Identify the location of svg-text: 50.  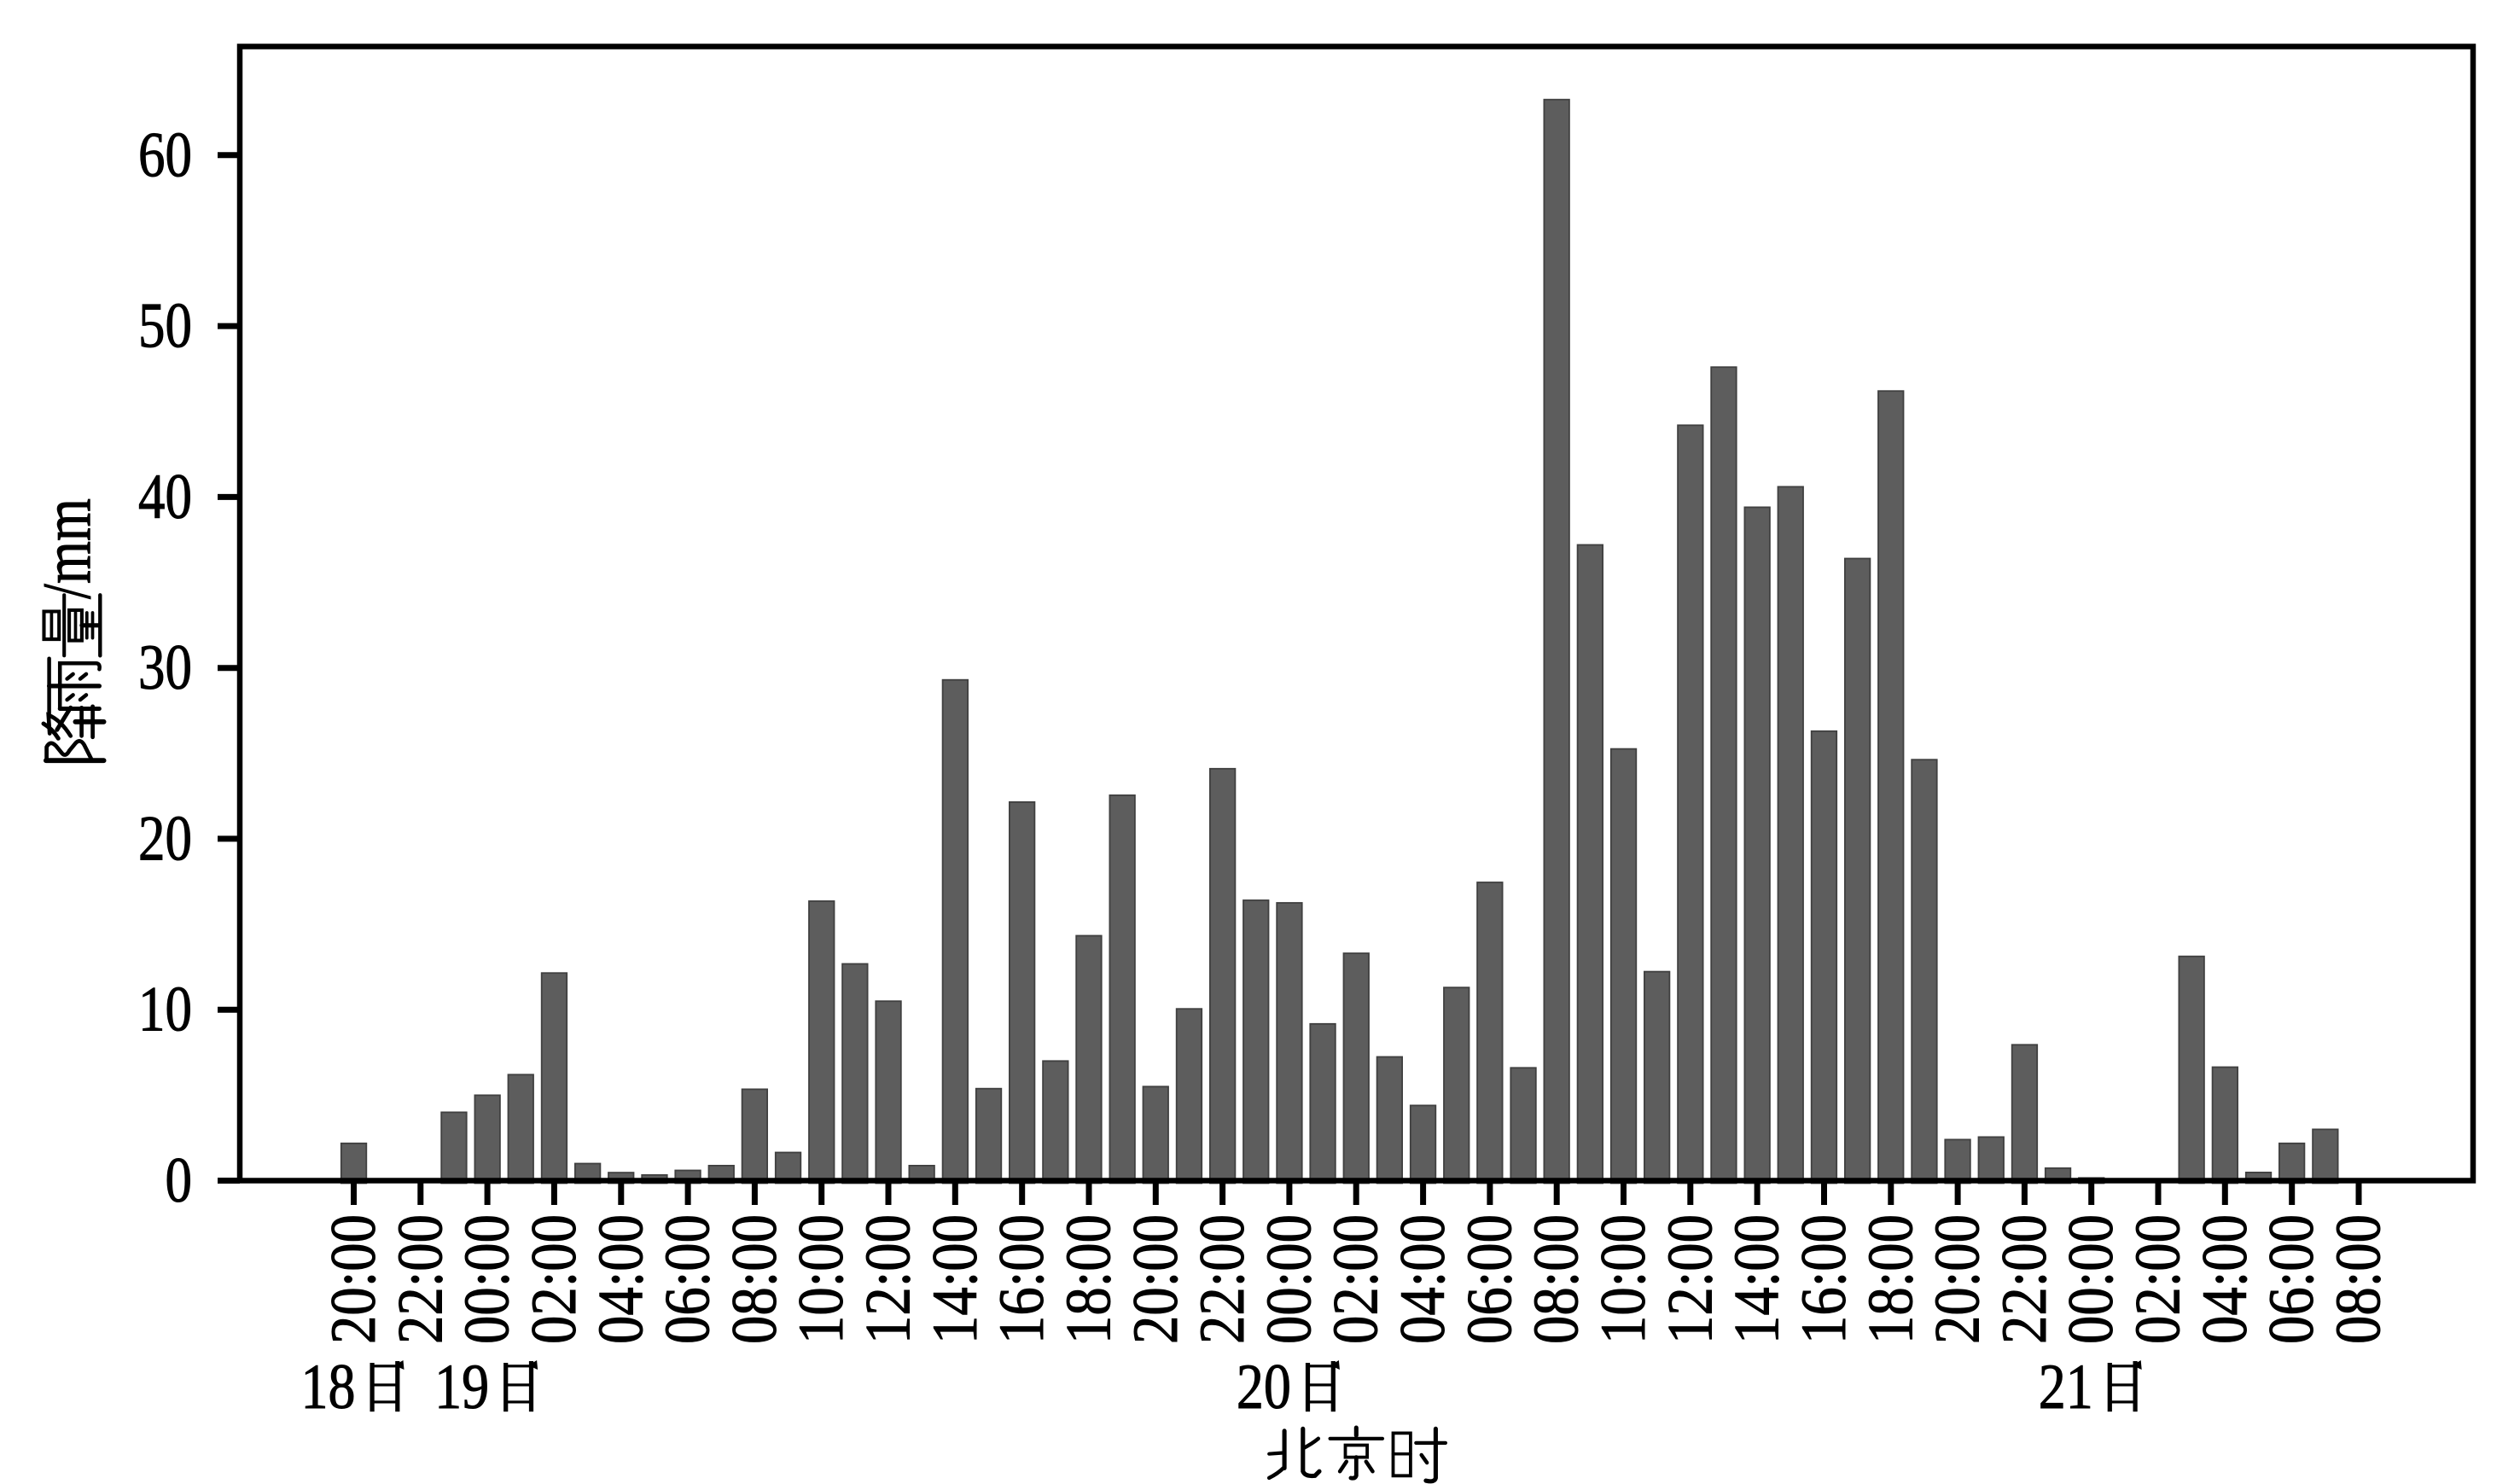
(165, 327).